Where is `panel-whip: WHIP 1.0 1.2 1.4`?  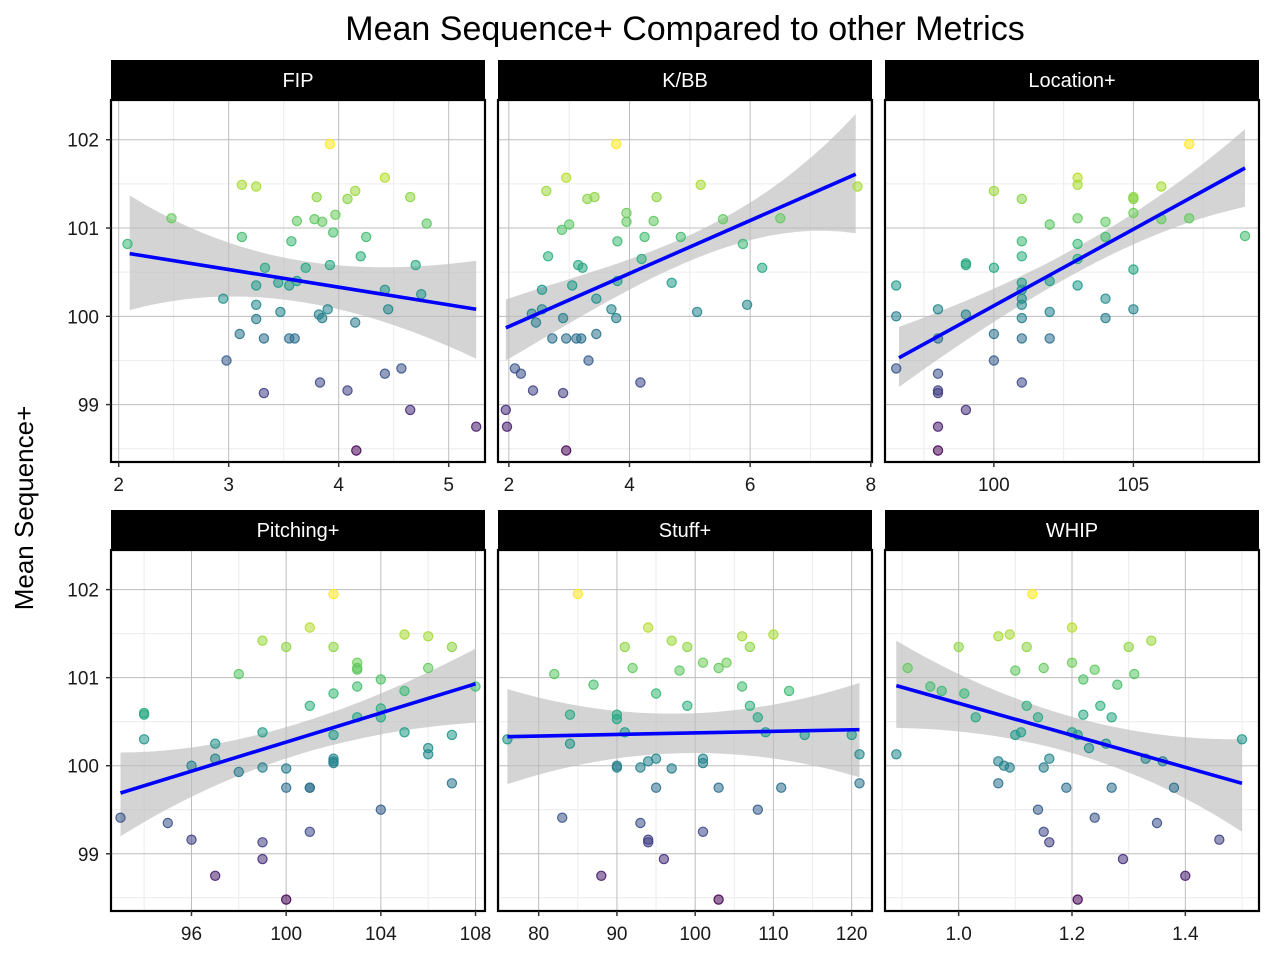
panel-whip: WHIP 1.0 1.2 1.4 is located at coordinates (1072, 727).